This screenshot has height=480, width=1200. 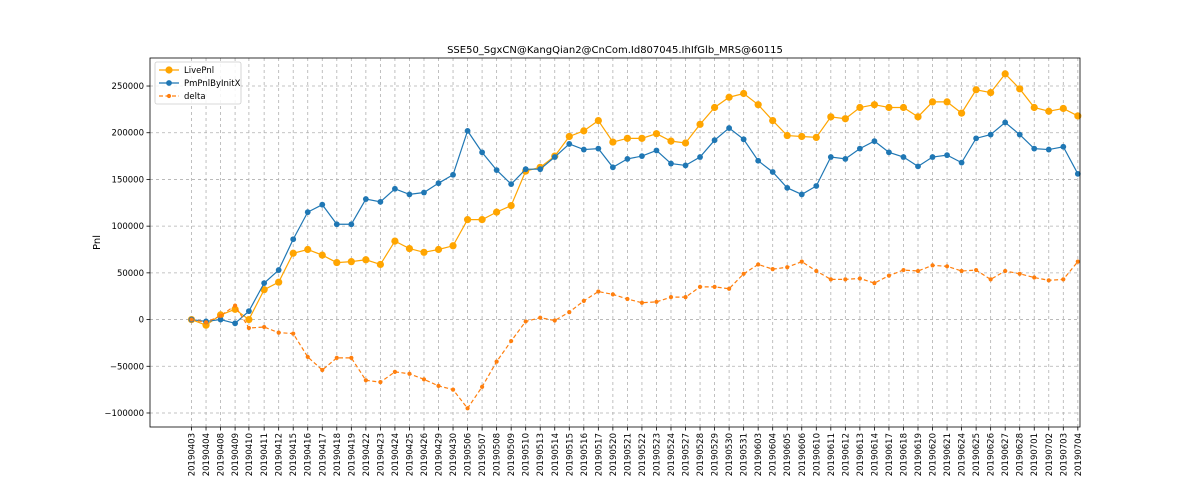 What do you see at coordinates (788, 454) in the screenshot?
I see `x-tick-label: 20190605` at bounding box center [788, 454].